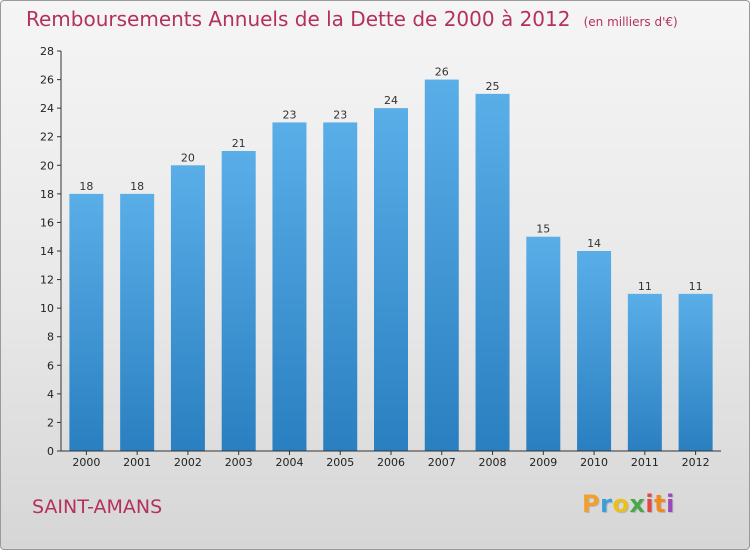  What do you see at coordinates (47, 308) in the screenshot?
I see `y-tick-label: 10` at bounding box center [47, 308].